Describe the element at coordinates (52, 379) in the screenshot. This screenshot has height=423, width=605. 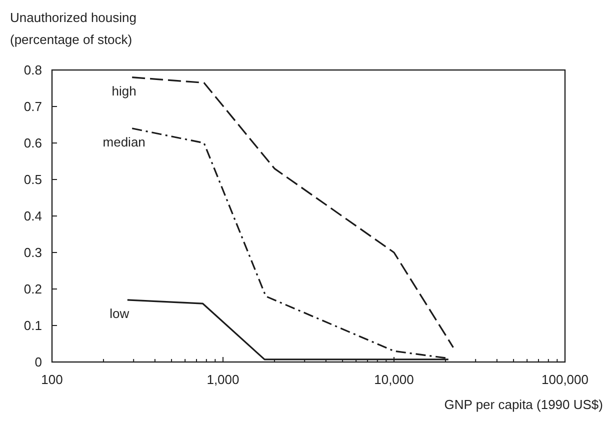
I see `x-tick-label: 100` at that location.